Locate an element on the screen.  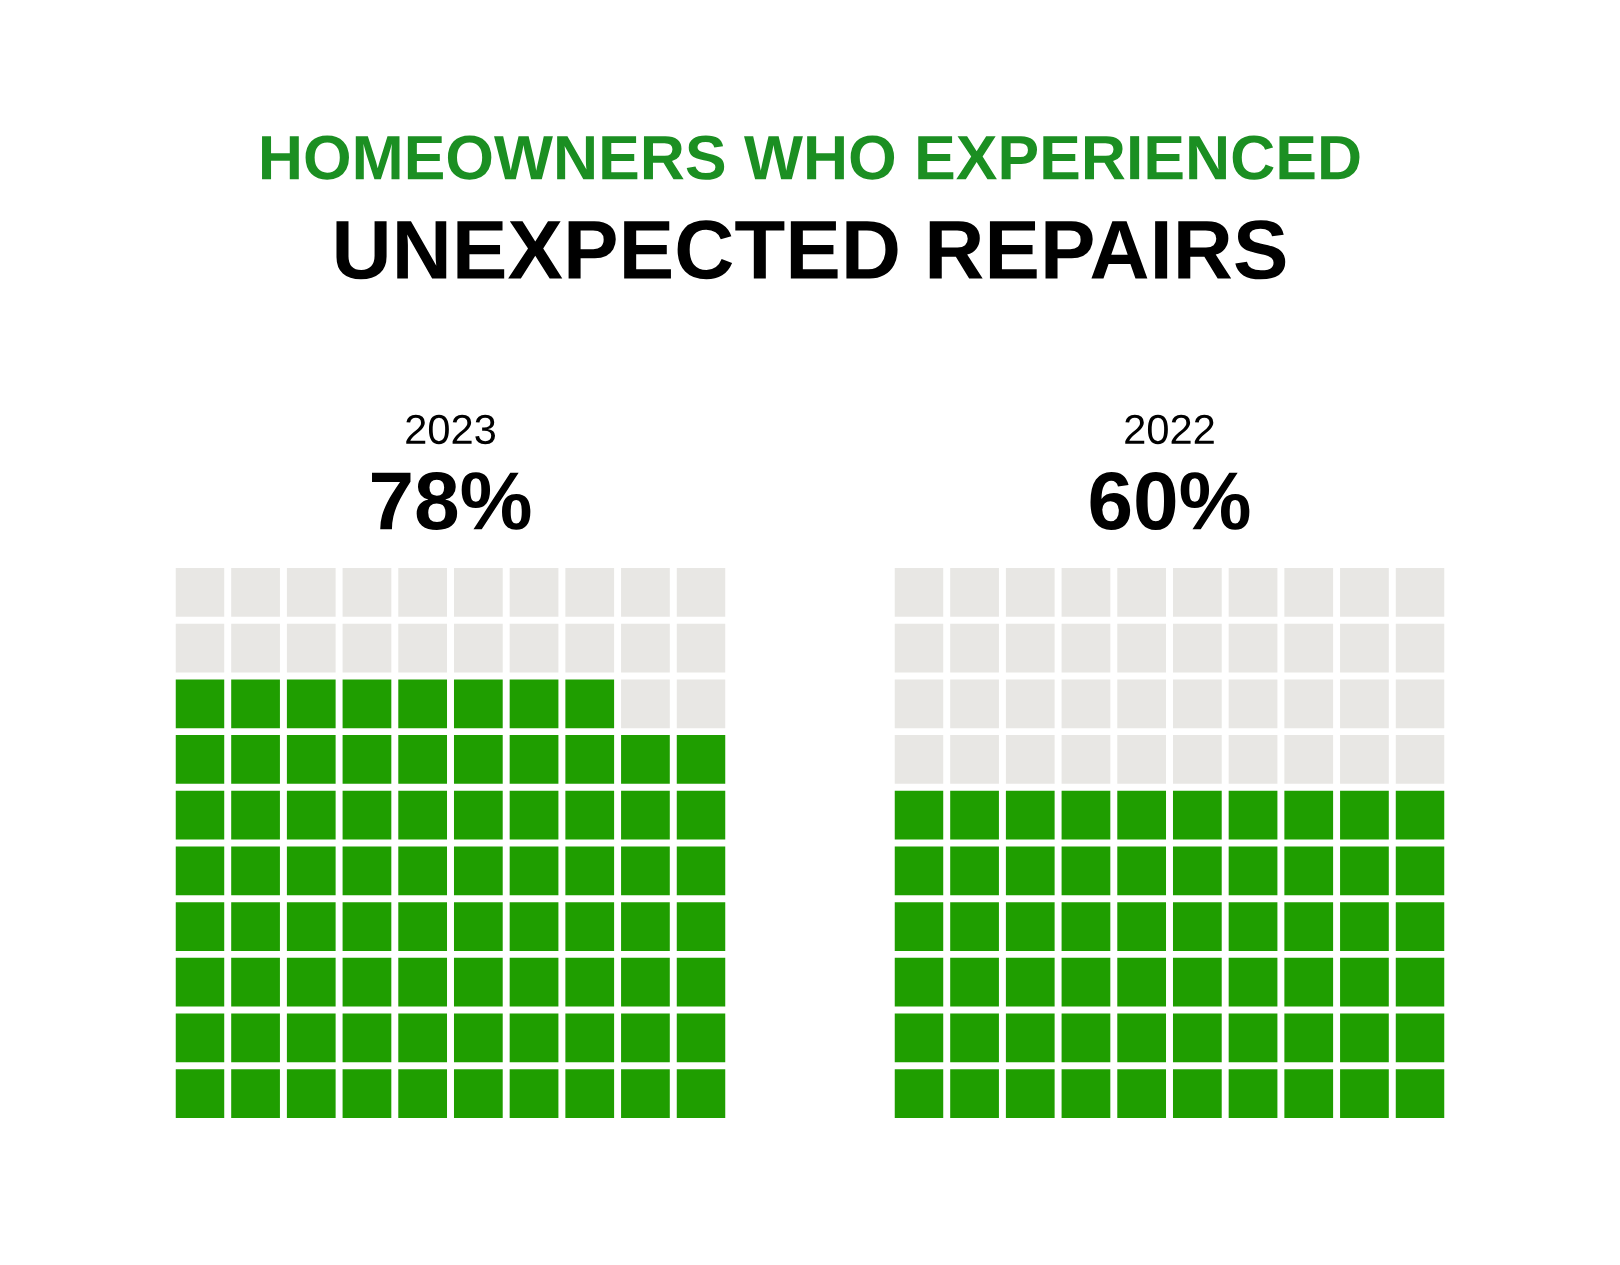
text: HOMEOWNERS WHO EXPERIENCED is located at coordinates (811, 157).